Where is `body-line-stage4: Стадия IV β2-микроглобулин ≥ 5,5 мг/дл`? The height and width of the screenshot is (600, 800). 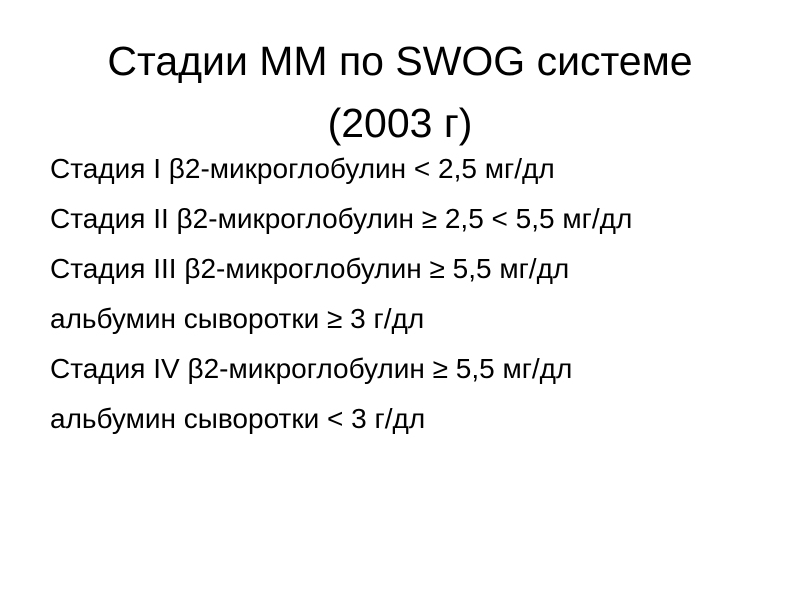 body-line-stage4: Стадия IV β2-микроглобулин ≥ 5,5 мг/дл is located at coordinates (311, 368).